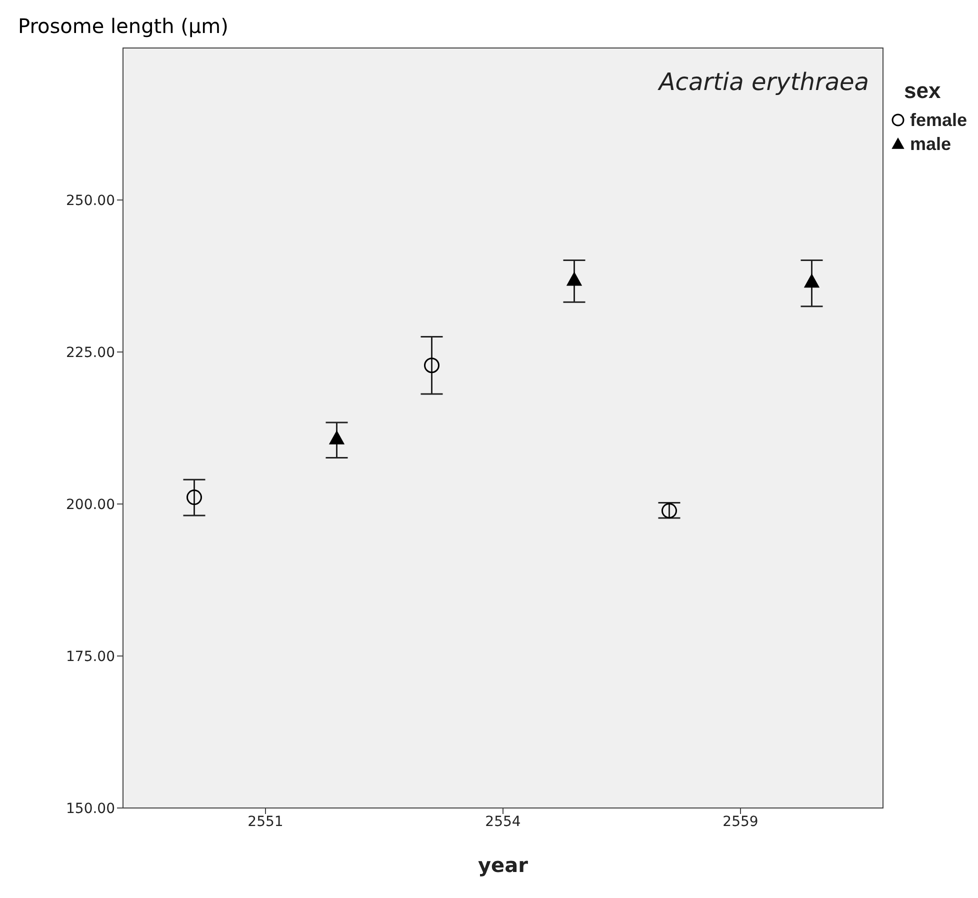  What do you see at coordinates (923, 91) in the screenshot?
I see `legend-title: sex` at bounding box center [923, 91].